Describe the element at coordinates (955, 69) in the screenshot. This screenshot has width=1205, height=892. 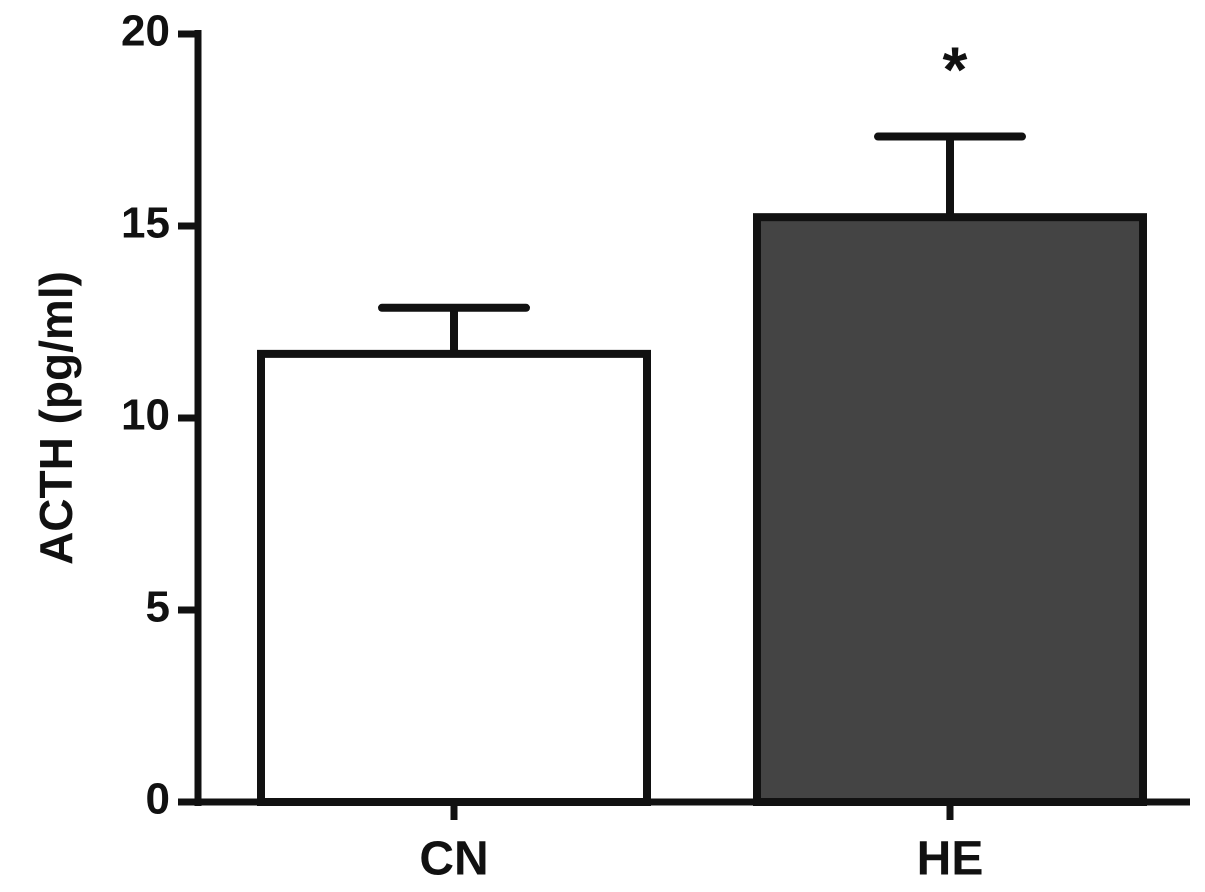
I see `significance-mark: *` at that location.